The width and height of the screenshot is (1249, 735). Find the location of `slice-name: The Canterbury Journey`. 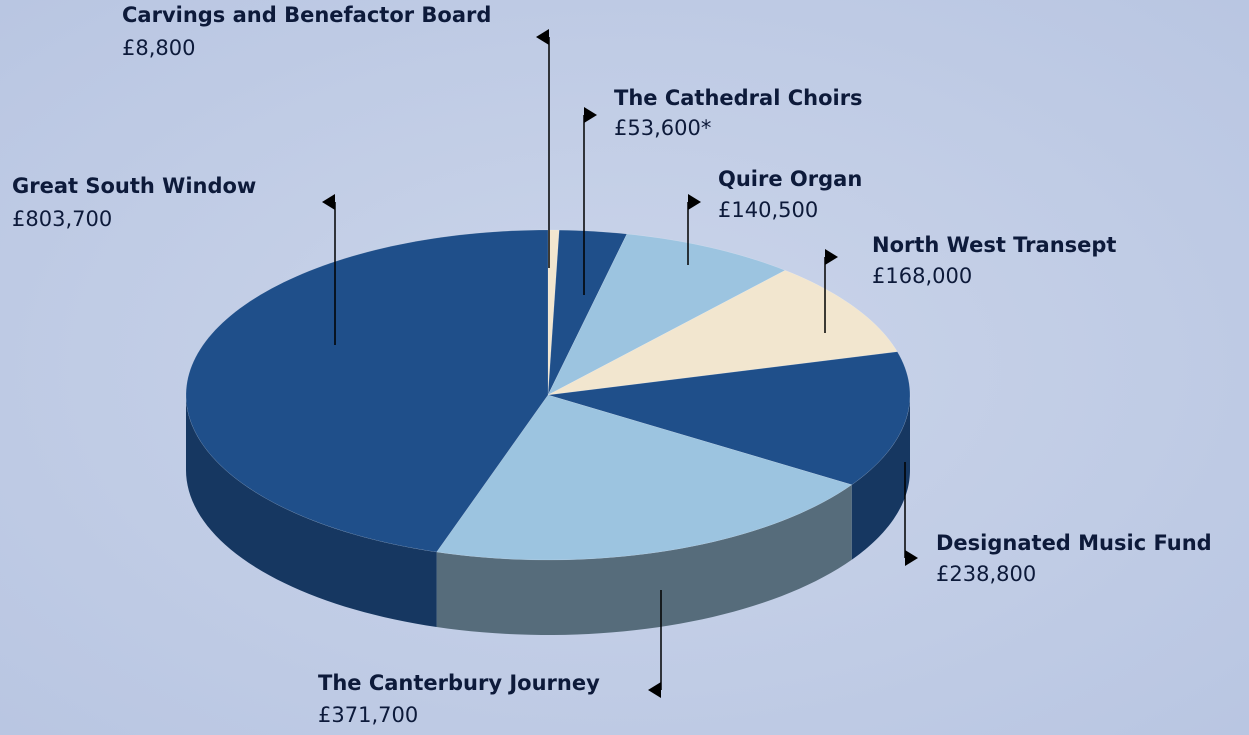

slice-name: The Canterbury Journey is located at coordinates (459, 683).